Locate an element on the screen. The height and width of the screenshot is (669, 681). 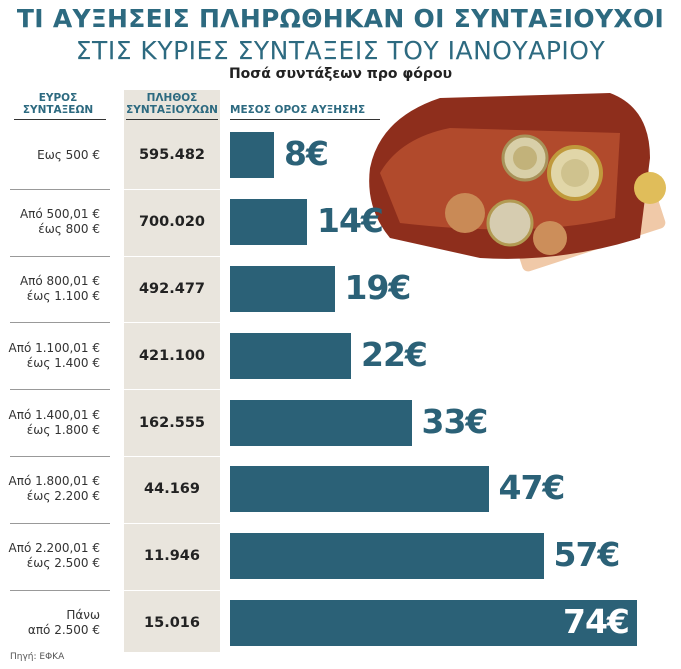
count: 595.482 is located at coordinates (172, 155).